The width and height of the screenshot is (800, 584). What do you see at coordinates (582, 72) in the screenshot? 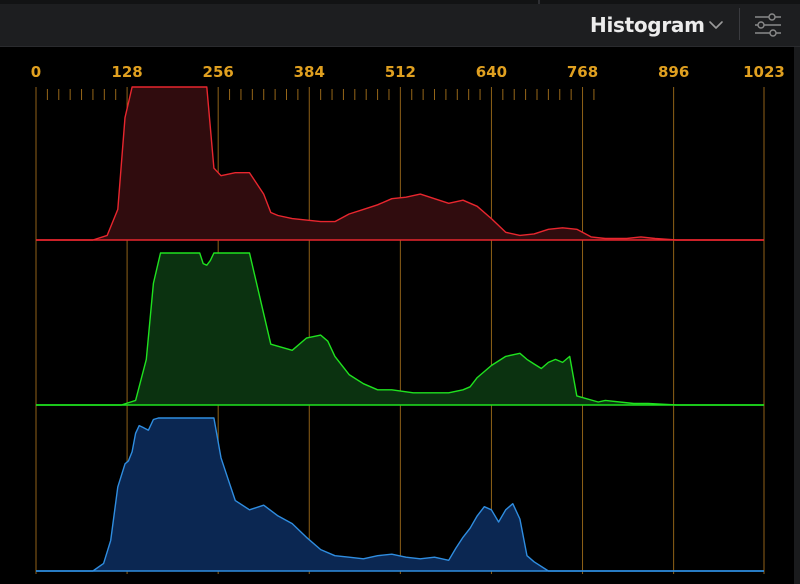
I see `tick-label-6: 768` at bounding box center [582, 72].